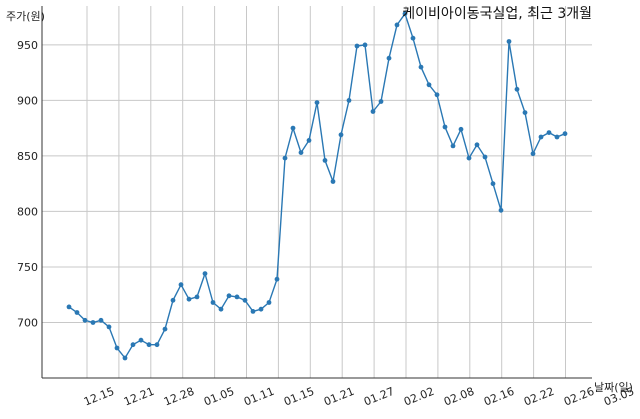  Describe the element at coordinates (497, 14) in the screenshot. I see `chart-title: 케이비아이동국실업, 최근 3개월` at that location.